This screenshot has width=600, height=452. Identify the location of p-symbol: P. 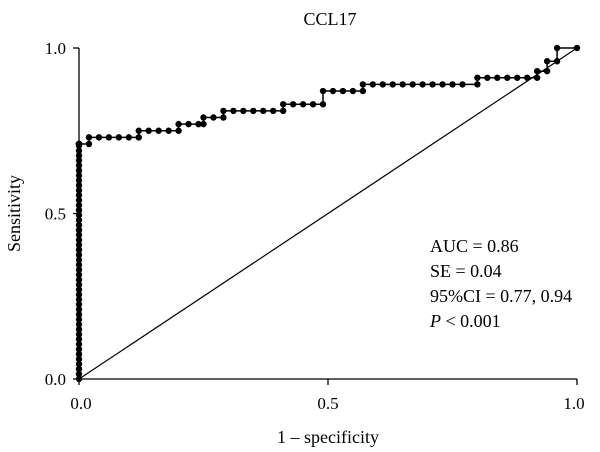
(435, 321).